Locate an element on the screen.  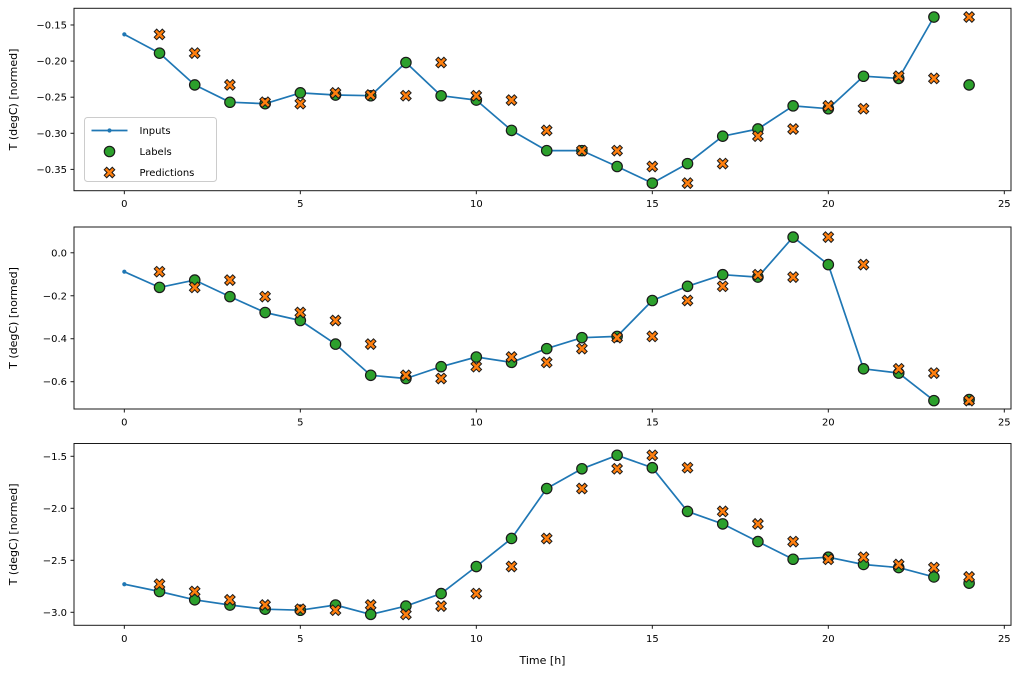
legend-item-label: Inputs is located at coordinates (155, 131).